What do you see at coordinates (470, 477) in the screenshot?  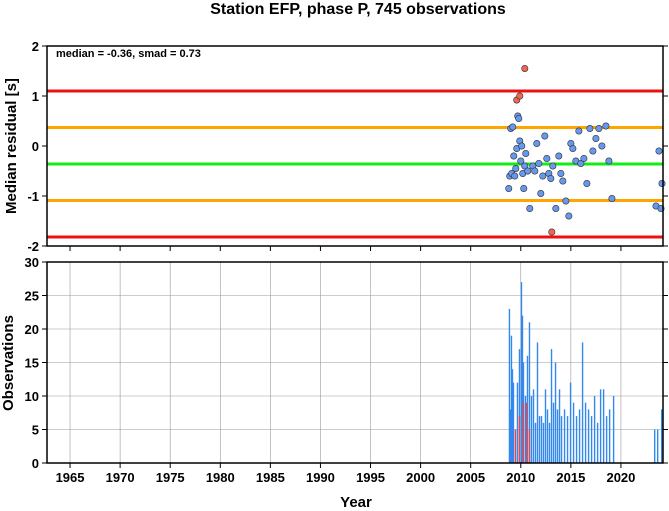 I see `x-tick-label: 2005` at bounding box center [470, 477].